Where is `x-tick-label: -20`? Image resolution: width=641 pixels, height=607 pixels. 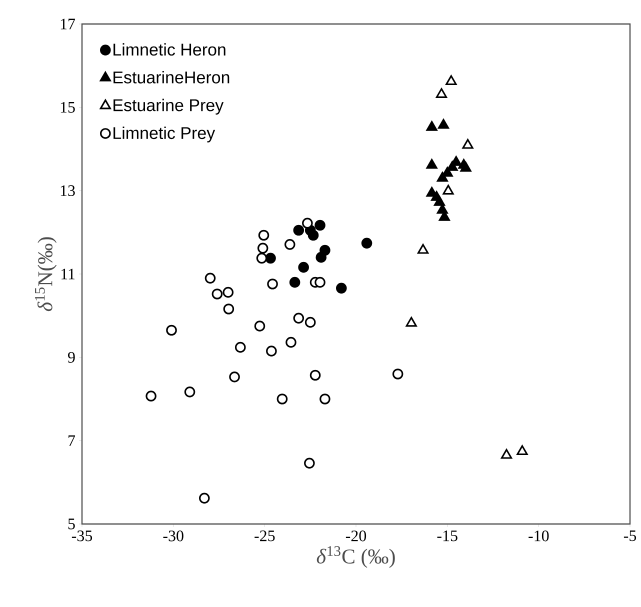
x-tick-label: -20 is located at coordinates (356, 536).